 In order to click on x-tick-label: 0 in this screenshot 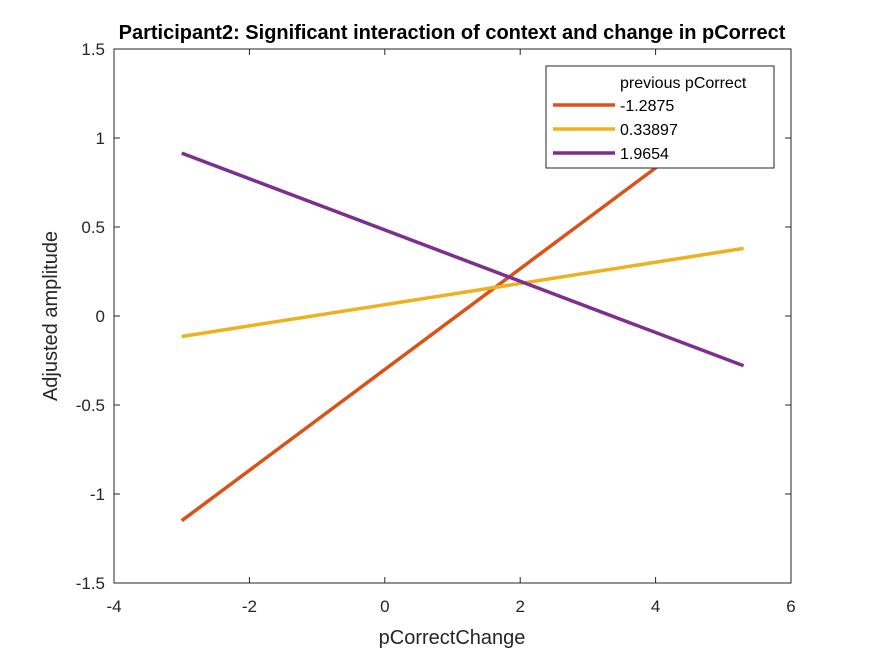, I will do `click(384, 606)`.